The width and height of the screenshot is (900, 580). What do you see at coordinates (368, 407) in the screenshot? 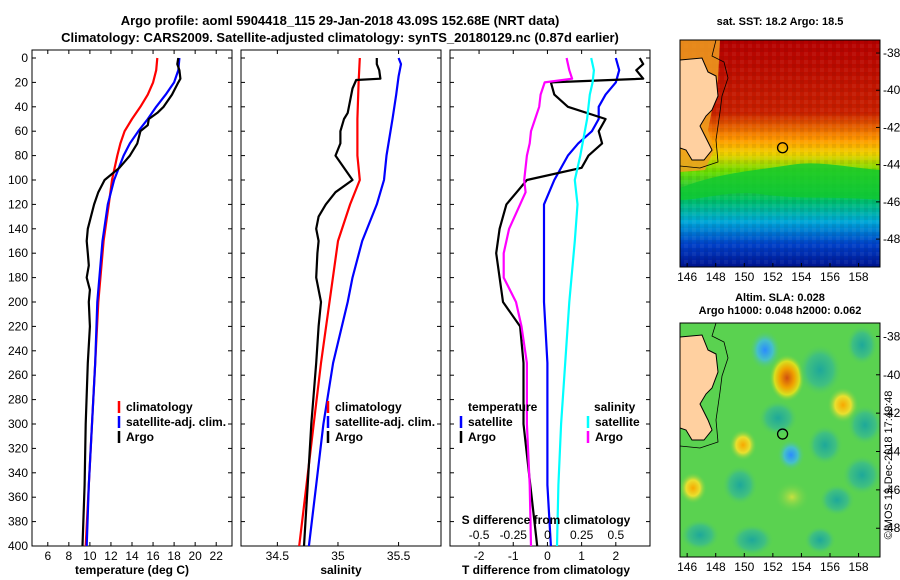
I see `legend-label-climatology: climatology` at bounding box center [368, 407].